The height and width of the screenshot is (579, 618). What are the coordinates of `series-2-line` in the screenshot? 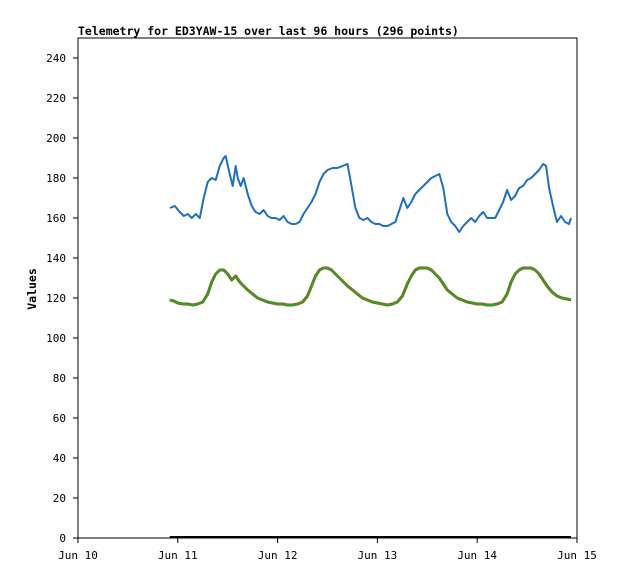 It's located at (370, 286).